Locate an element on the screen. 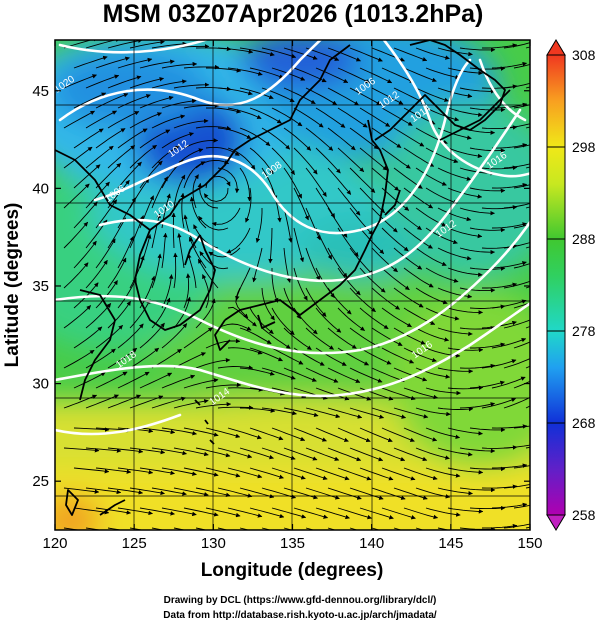 The image size is (599, 625). colorbar: 308 298 288 278 268 258 is located at coordinates (571, 285).